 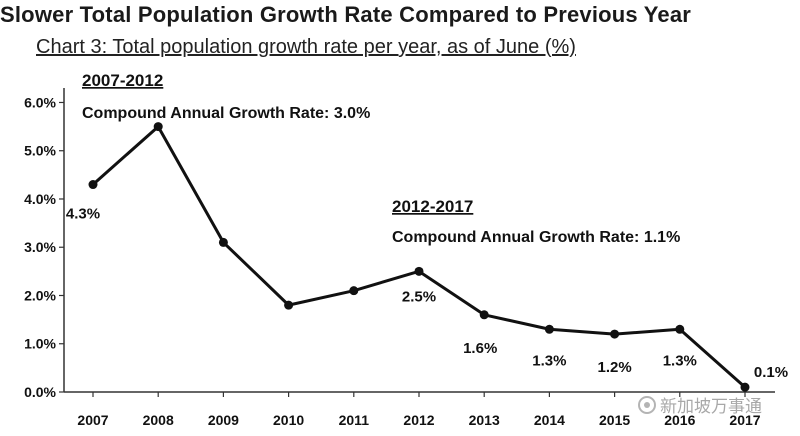 I want to click on annotation-period: 2007-2012, so click(x=122, y=80).